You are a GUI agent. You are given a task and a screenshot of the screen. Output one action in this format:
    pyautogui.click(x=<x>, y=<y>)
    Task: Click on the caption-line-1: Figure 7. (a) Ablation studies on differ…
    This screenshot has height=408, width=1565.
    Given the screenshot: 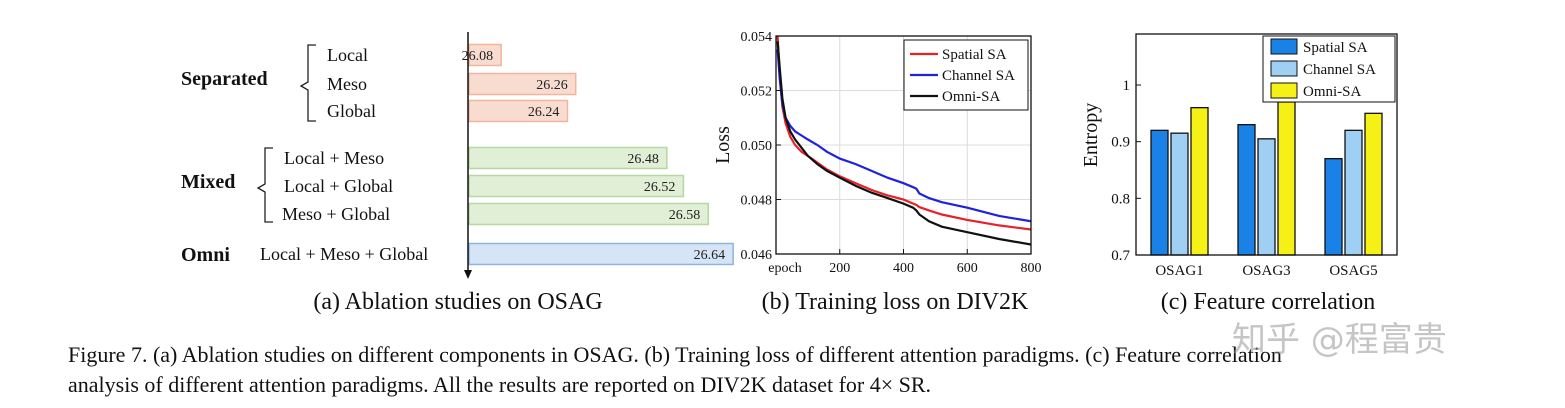 What is the action you would take?
    pyautogui.click(x=675, y=354)
    